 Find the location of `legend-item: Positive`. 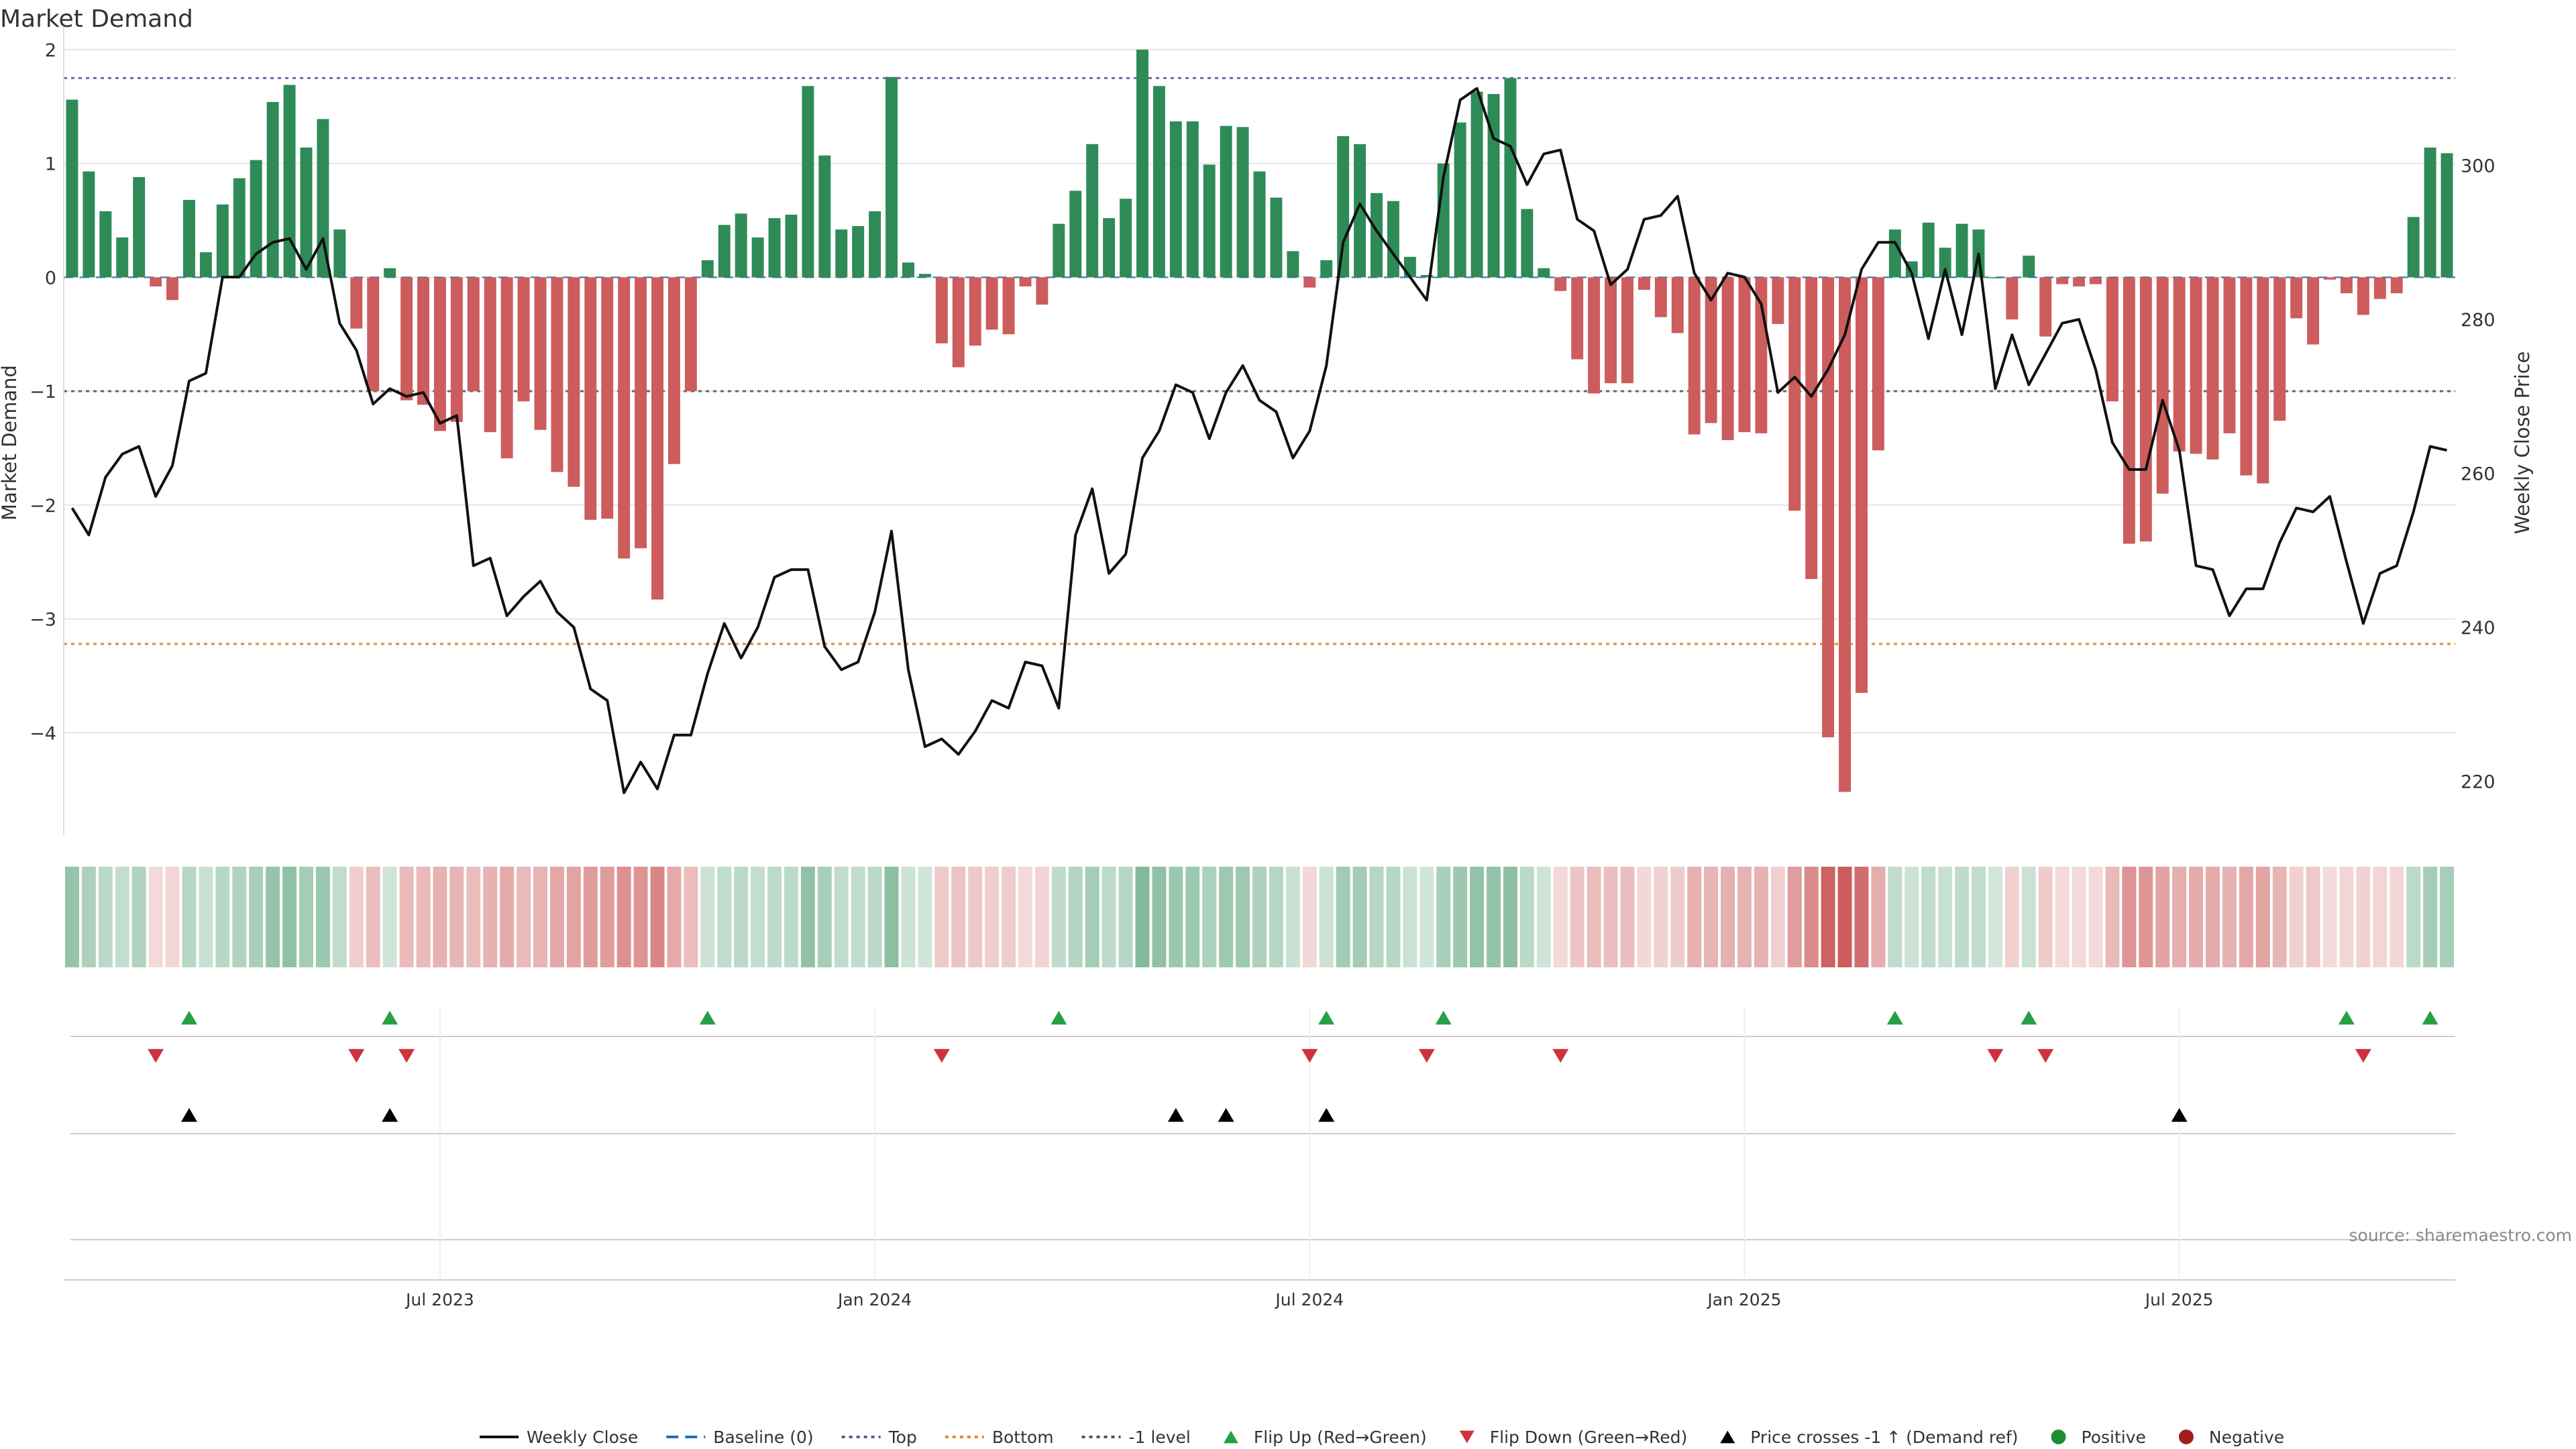

legend-item: Positive is located at coordinates (2098, 1437).